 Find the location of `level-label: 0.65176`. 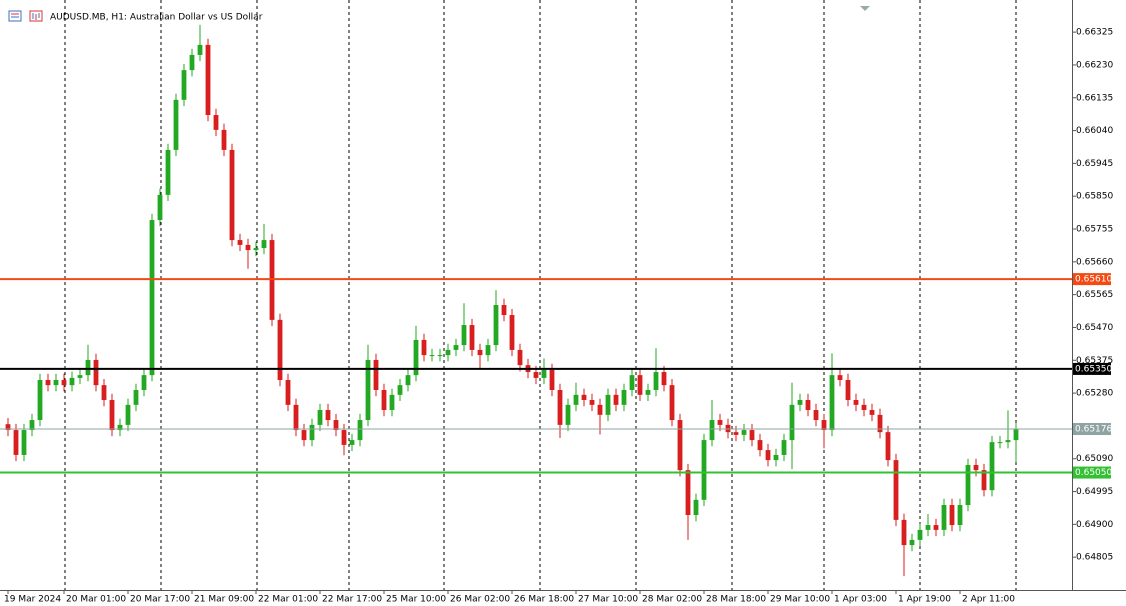

level-label: 0.65176 is located at coordinates (1093, 430).